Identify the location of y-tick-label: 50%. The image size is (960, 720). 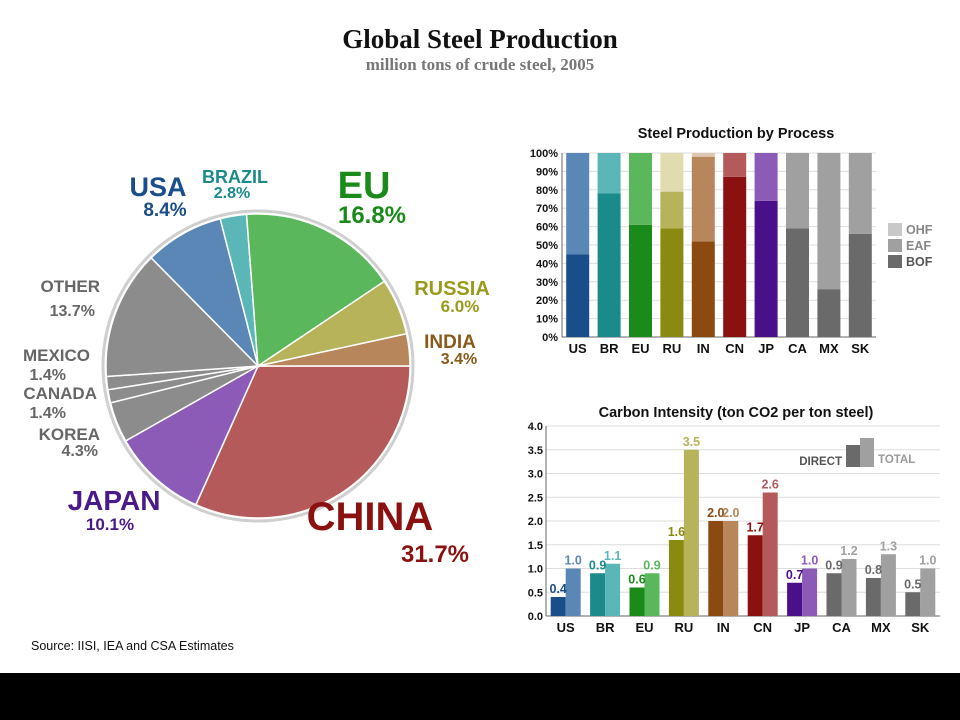
(547, 246).